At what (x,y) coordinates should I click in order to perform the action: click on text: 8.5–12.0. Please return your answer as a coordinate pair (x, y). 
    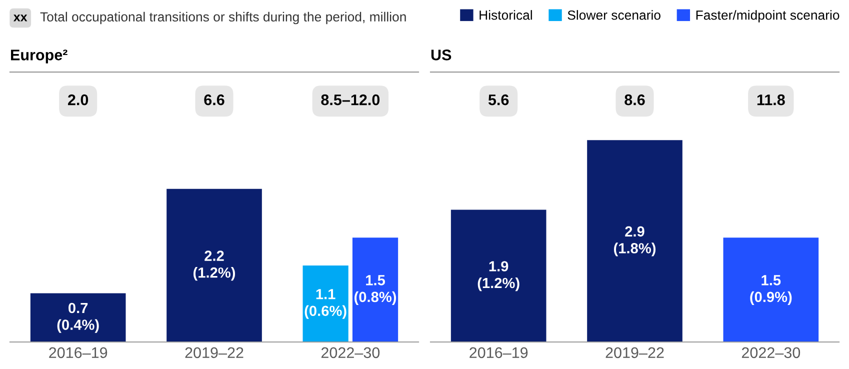
    Looking at the image, I should click on (350, 100).